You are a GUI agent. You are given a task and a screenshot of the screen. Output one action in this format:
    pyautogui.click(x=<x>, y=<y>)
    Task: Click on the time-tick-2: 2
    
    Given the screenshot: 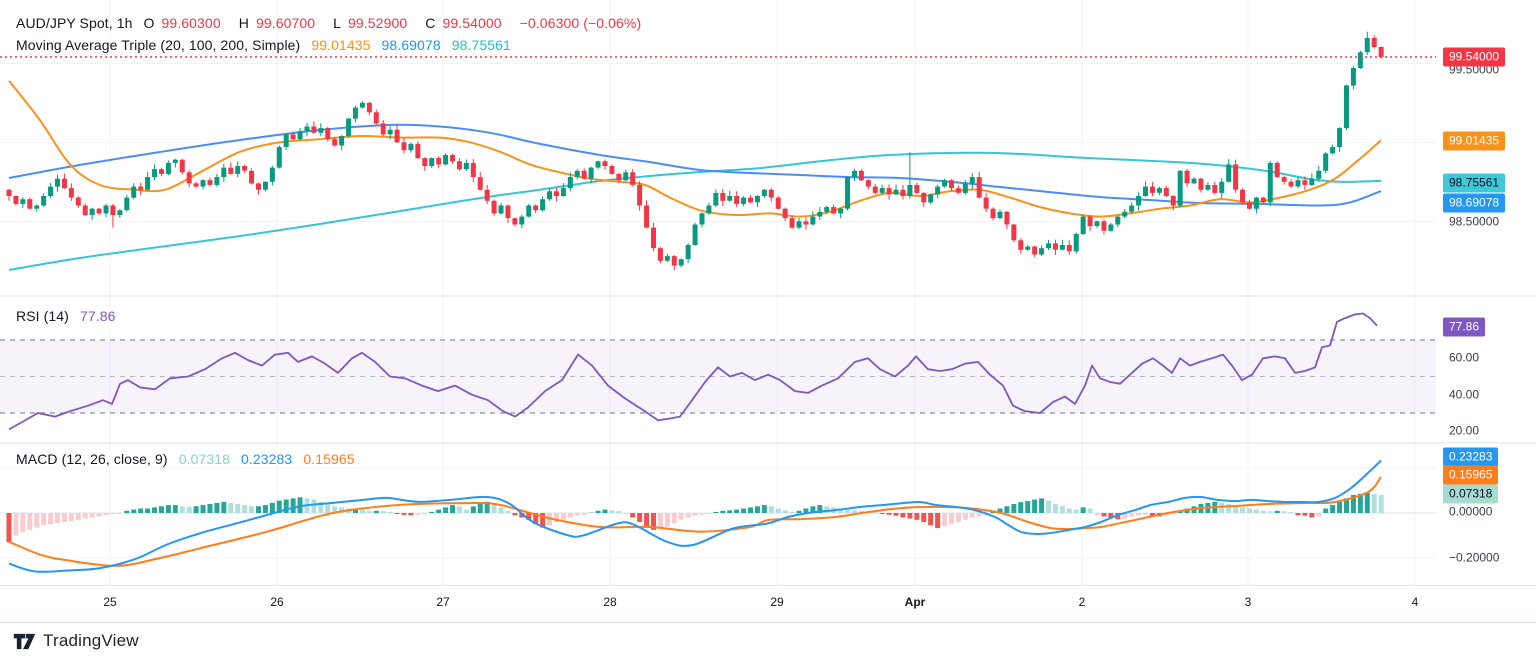 What is the action you would take?
    pyautogui.click(x=1082, y=602)
    